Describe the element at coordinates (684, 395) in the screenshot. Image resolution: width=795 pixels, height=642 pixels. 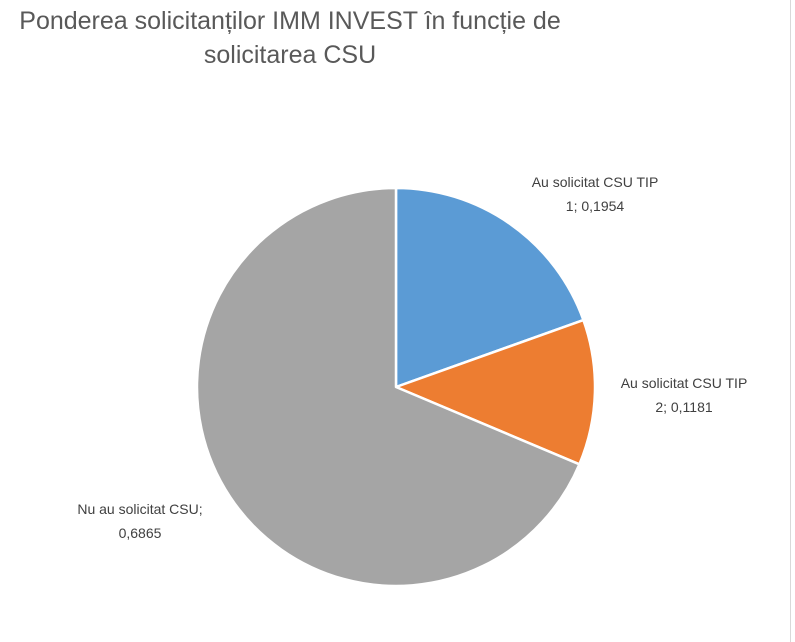
I see `data-label-2: Au solicitat CSU TIP 2; 0,1181` at that location.